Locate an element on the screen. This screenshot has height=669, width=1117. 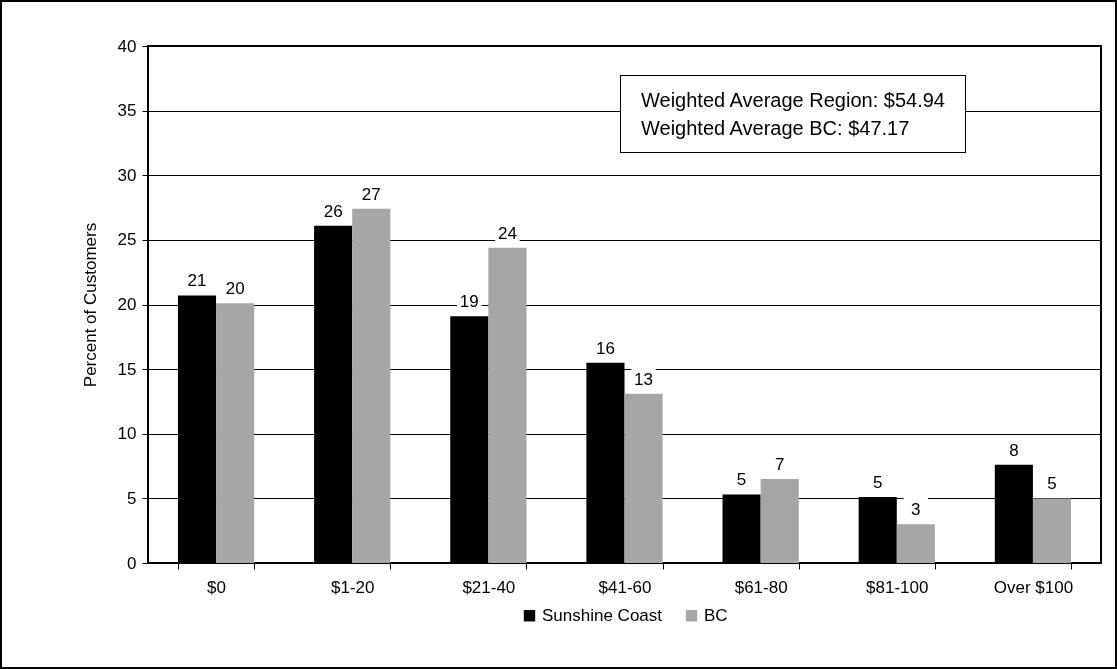
y-tick-label: 10 is located at coordinates (127, 434).